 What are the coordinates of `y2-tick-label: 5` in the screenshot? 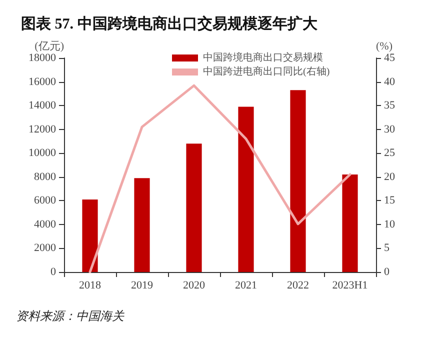 It's located at (387, 248).